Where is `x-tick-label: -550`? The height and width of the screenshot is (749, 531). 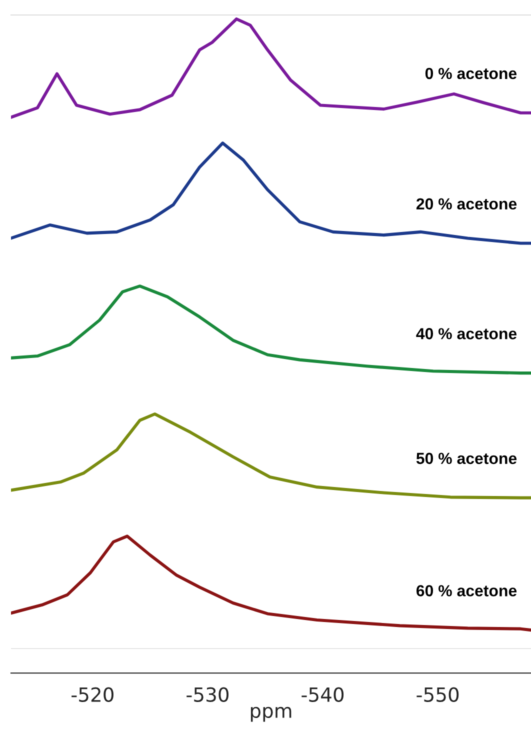 x-tick-label: -550 is located at coordinates (437, 694).